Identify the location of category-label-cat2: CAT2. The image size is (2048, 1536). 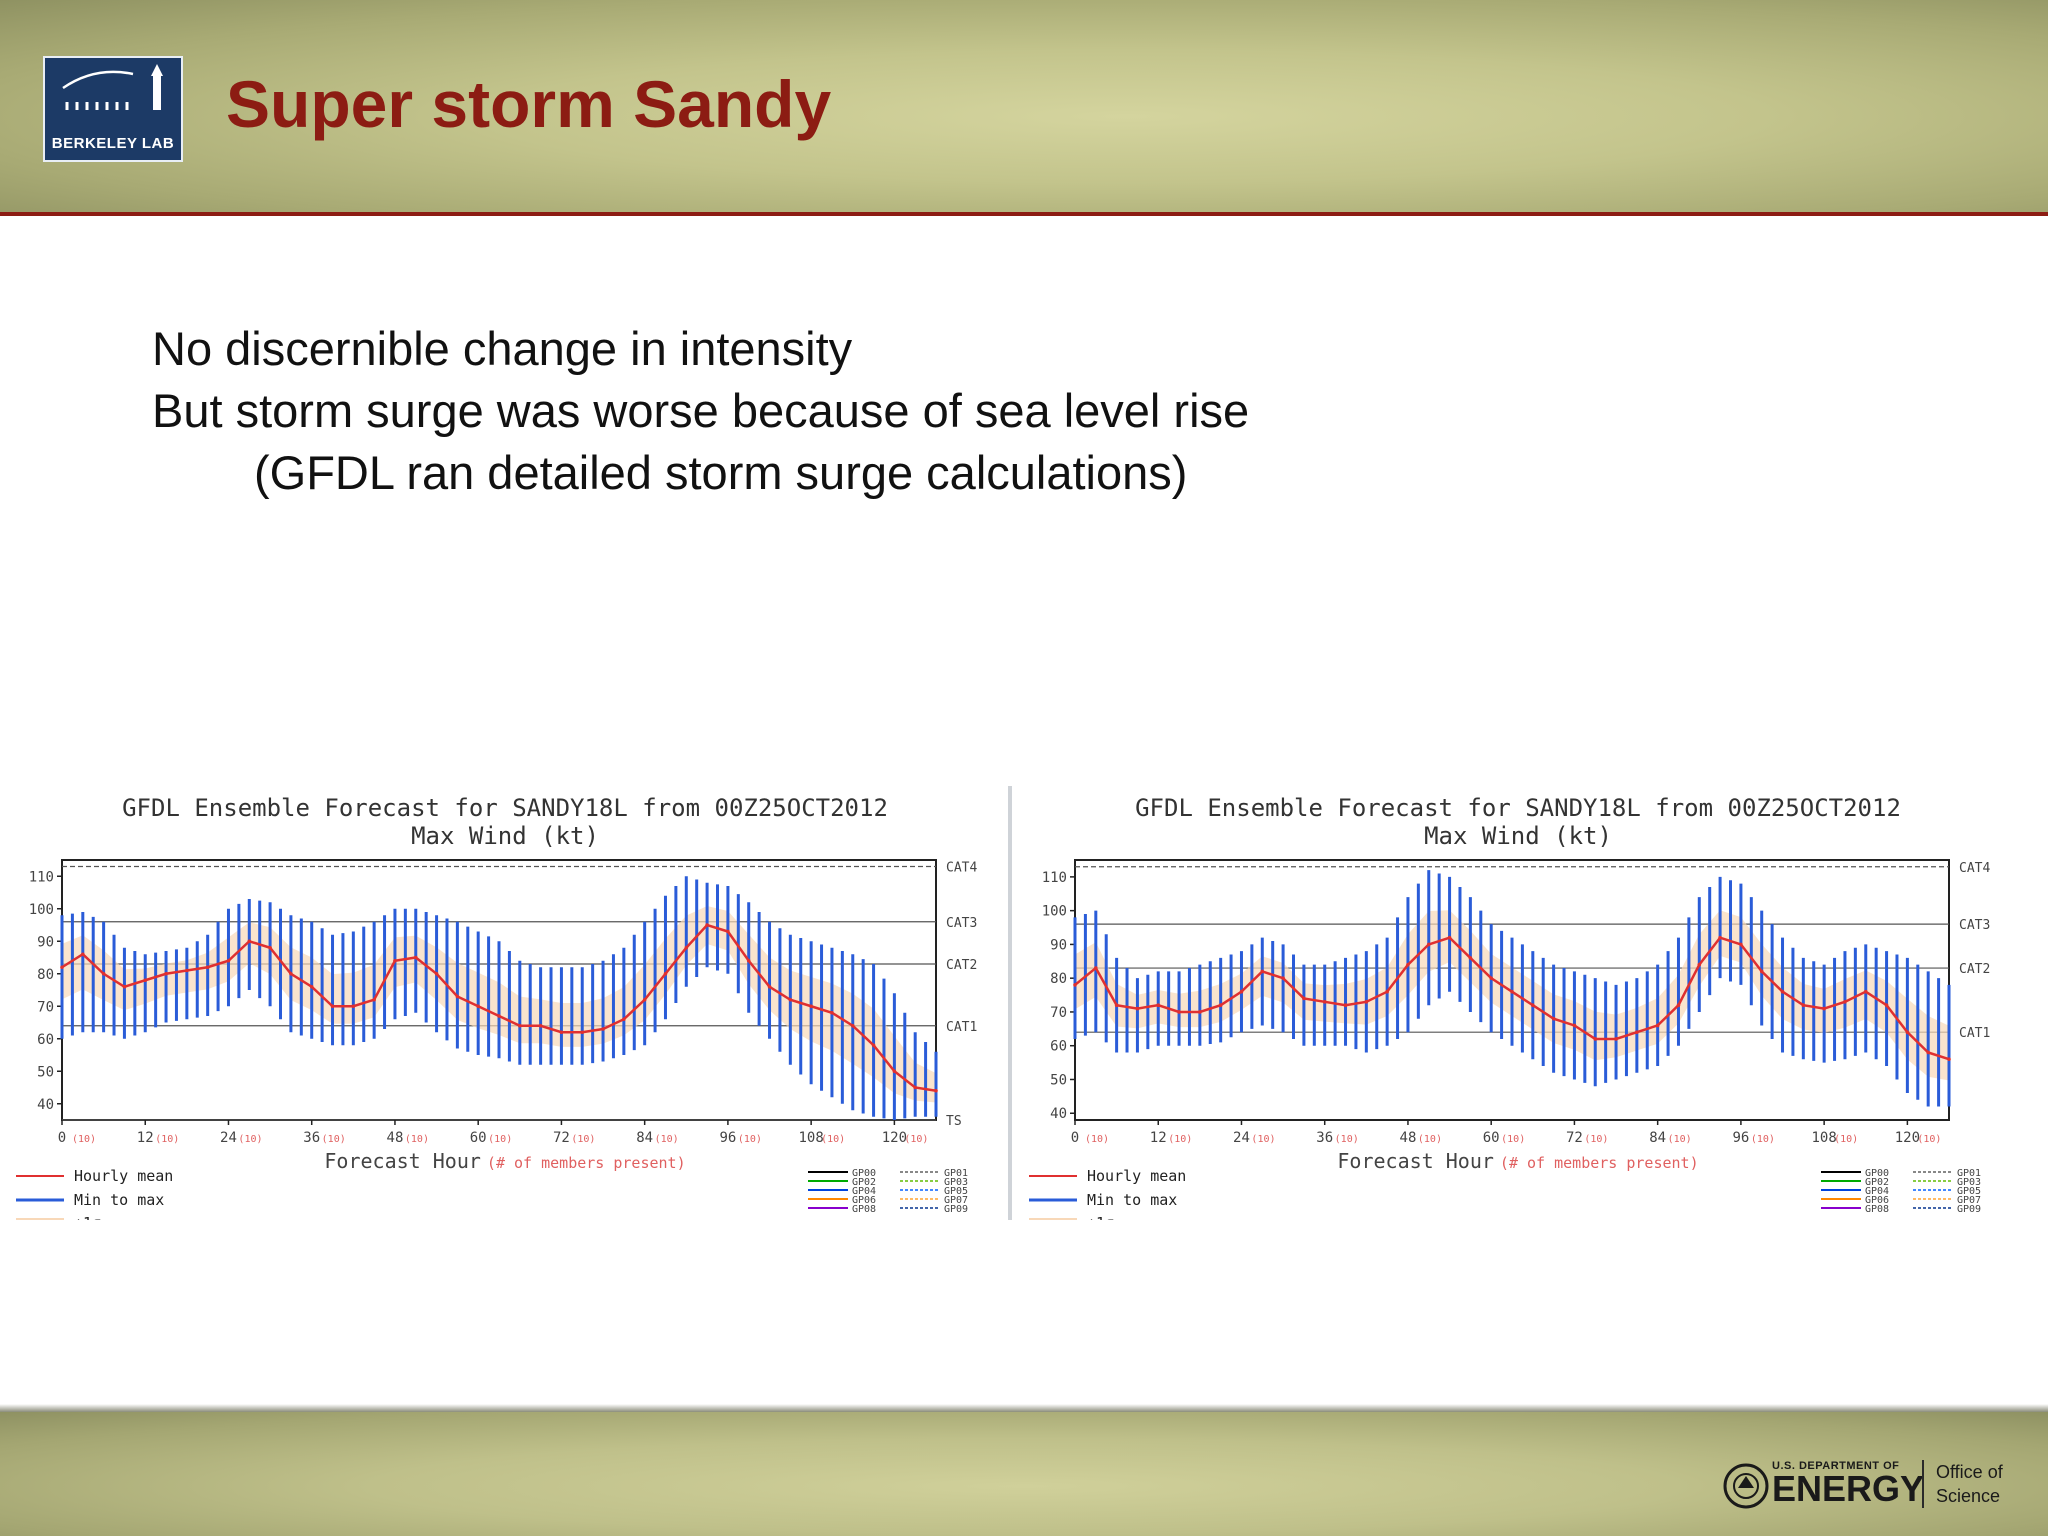
(1974, 969).